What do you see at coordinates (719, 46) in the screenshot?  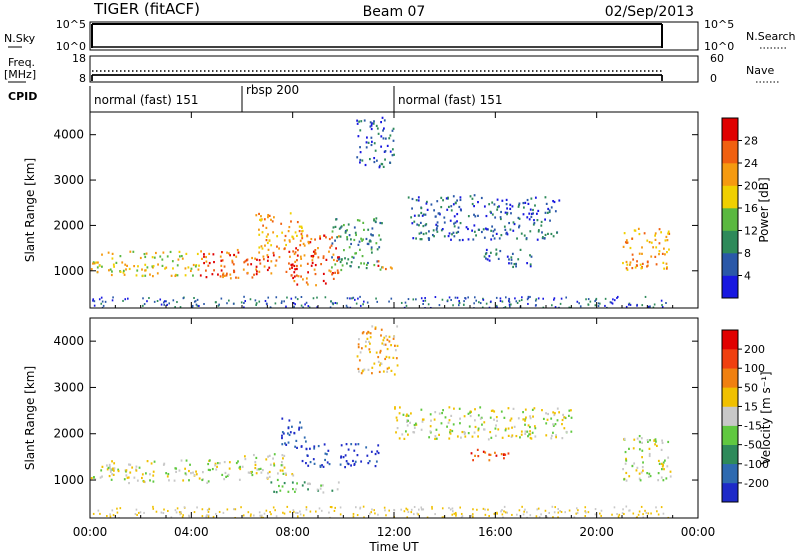 I see `nsearch-axis-bottom: 10^0` at bounding box center [719, 46].